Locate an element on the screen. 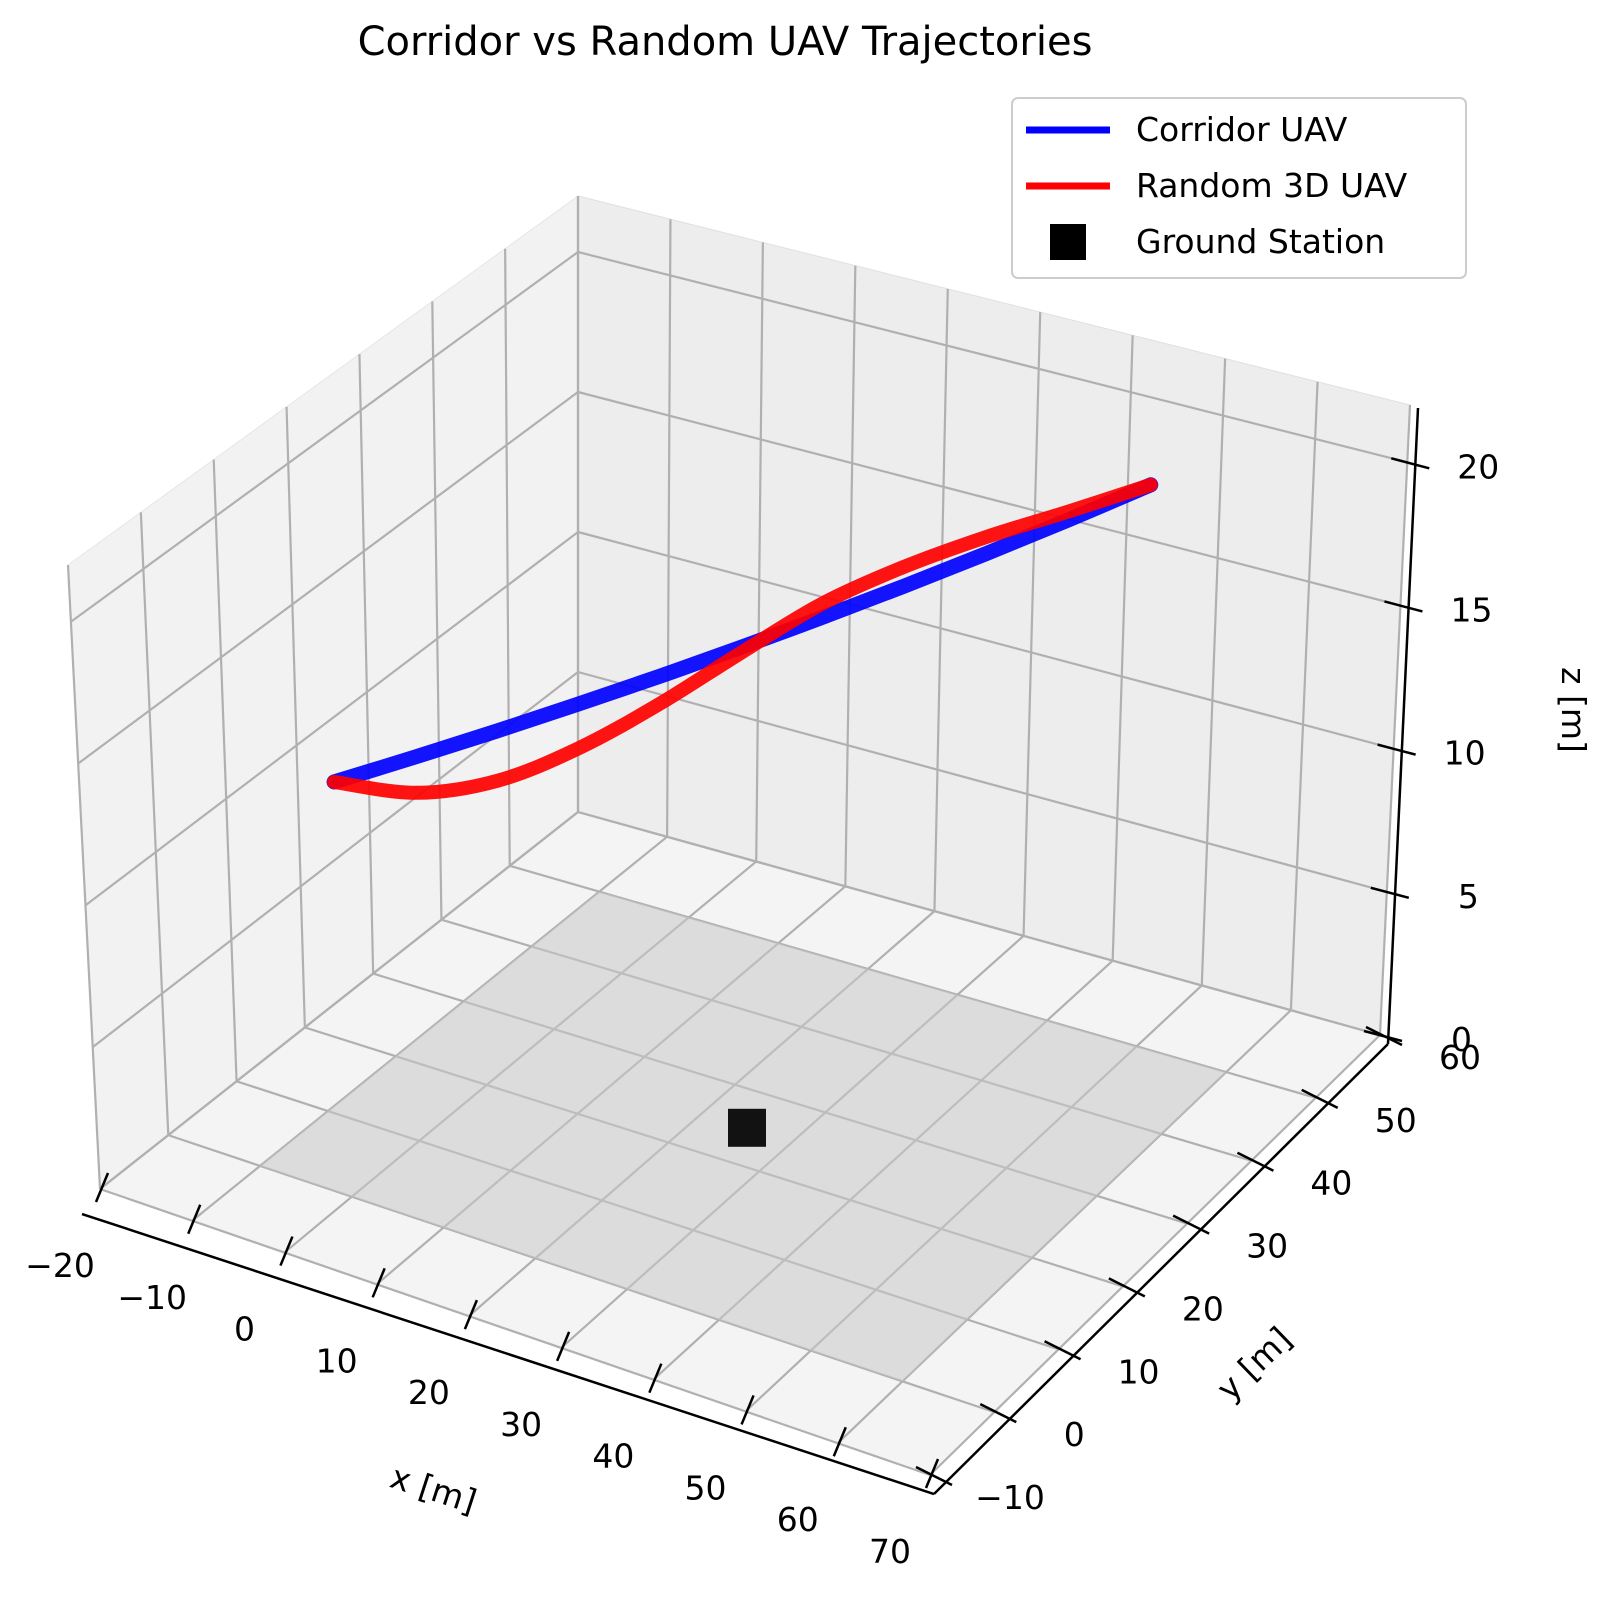 This screenshot has width=1598, height=1611. legend-swatch-ground-station is located at coordinates (1068, 242).